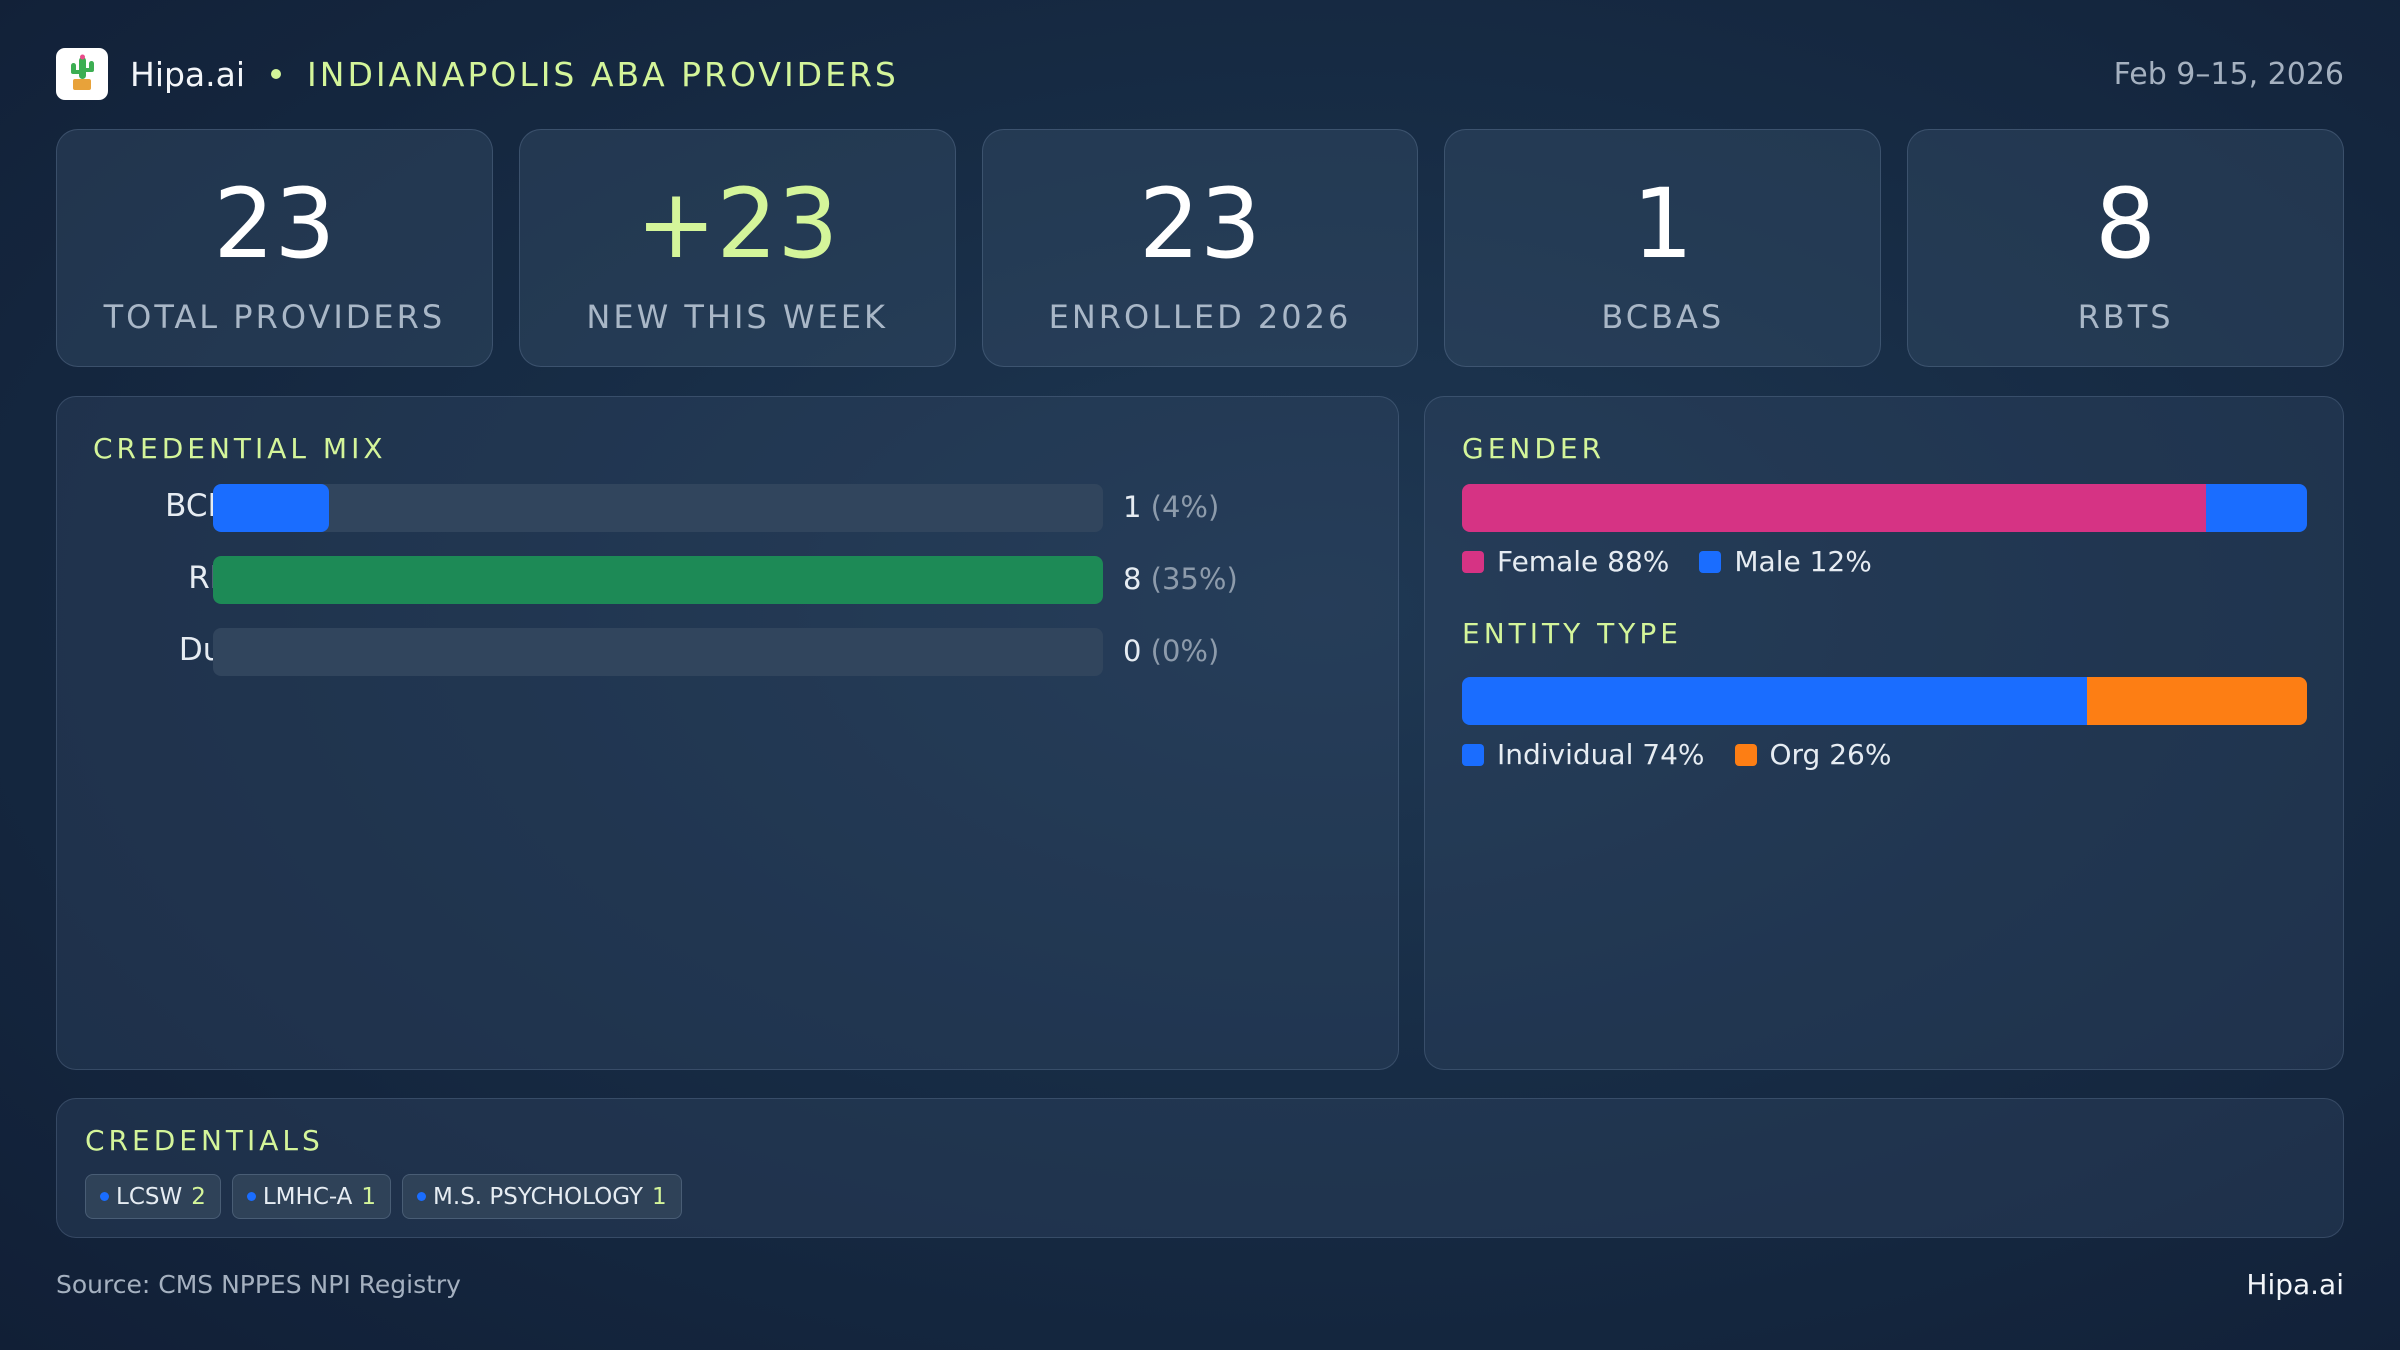 This screenshot has height=1350, width=2400. I want to click on stat-value: 1, so click(1663, 224).